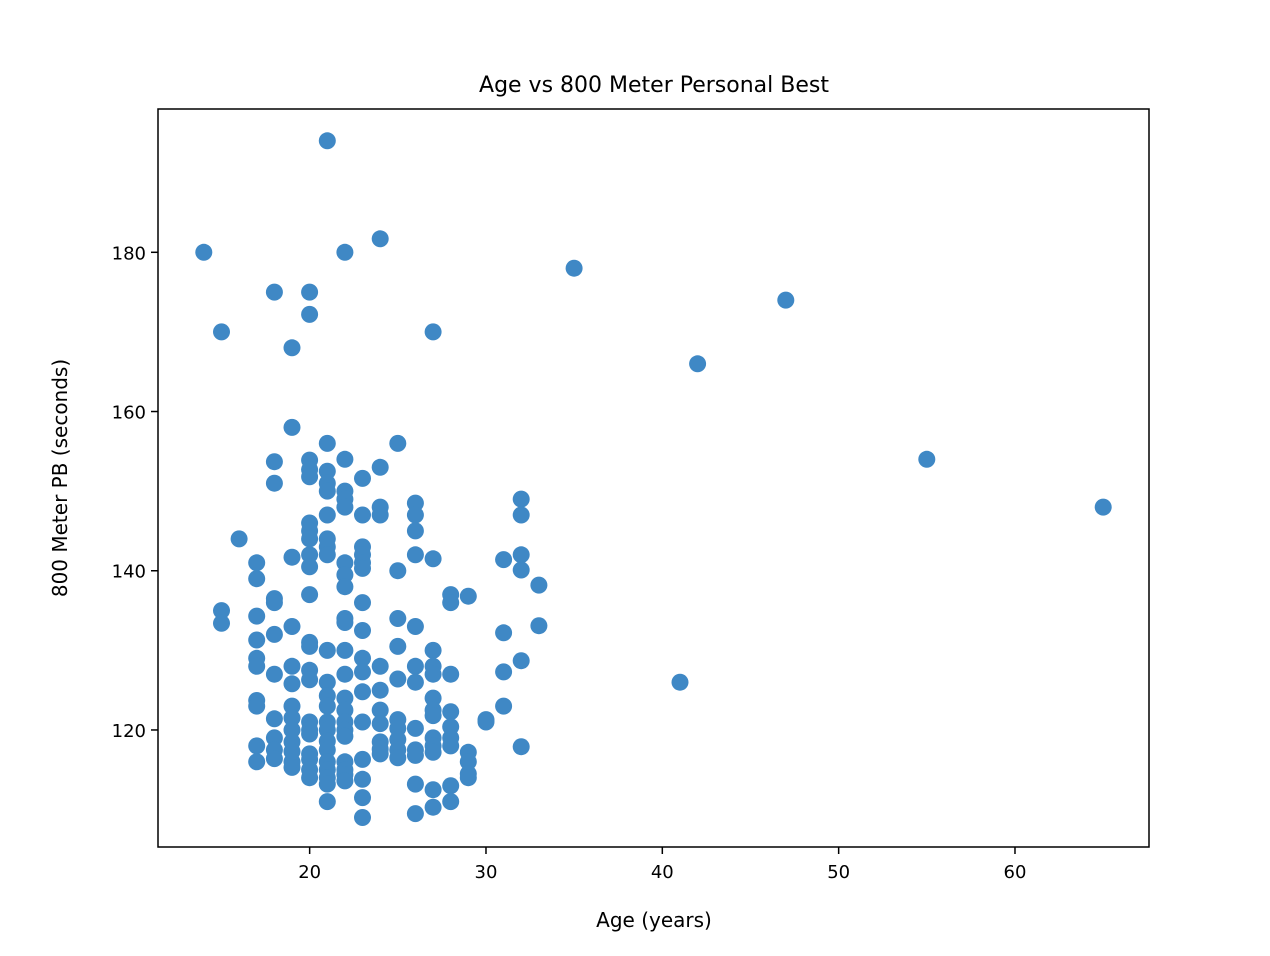 The height and width of the screenshot is (956, 1270). What do you see at coordinates (129, 413) in the screenshot?
I see `y-tick-label: 160` at bounding box center [129, 413].